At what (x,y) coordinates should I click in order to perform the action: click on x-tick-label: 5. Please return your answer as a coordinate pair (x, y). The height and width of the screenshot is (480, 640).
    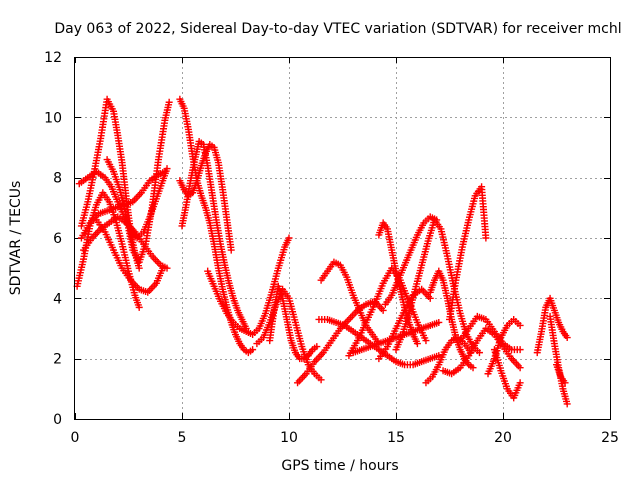
    Looking at the image, I should click on (182, 438).